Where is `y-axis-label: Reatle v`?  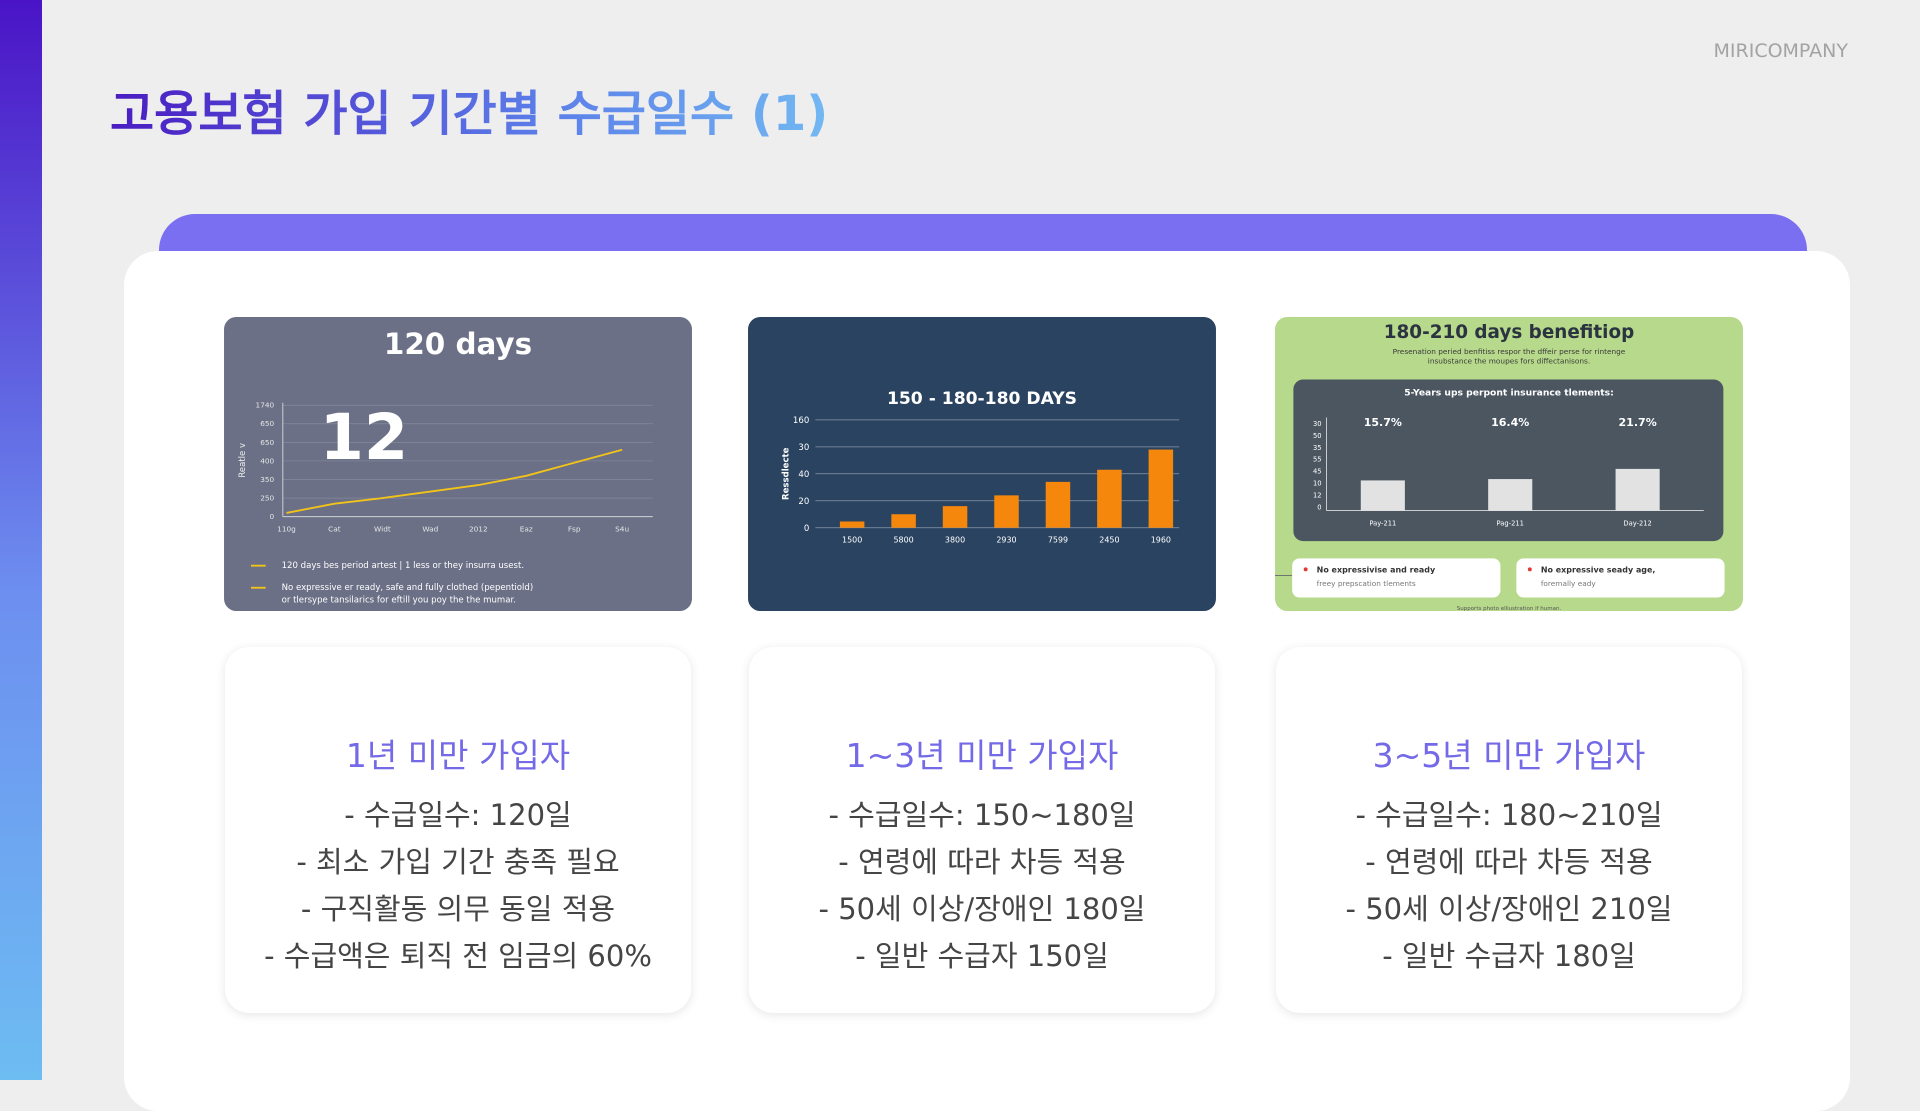
y-axis-label: Reatle v is located at coordinates (243, 460).